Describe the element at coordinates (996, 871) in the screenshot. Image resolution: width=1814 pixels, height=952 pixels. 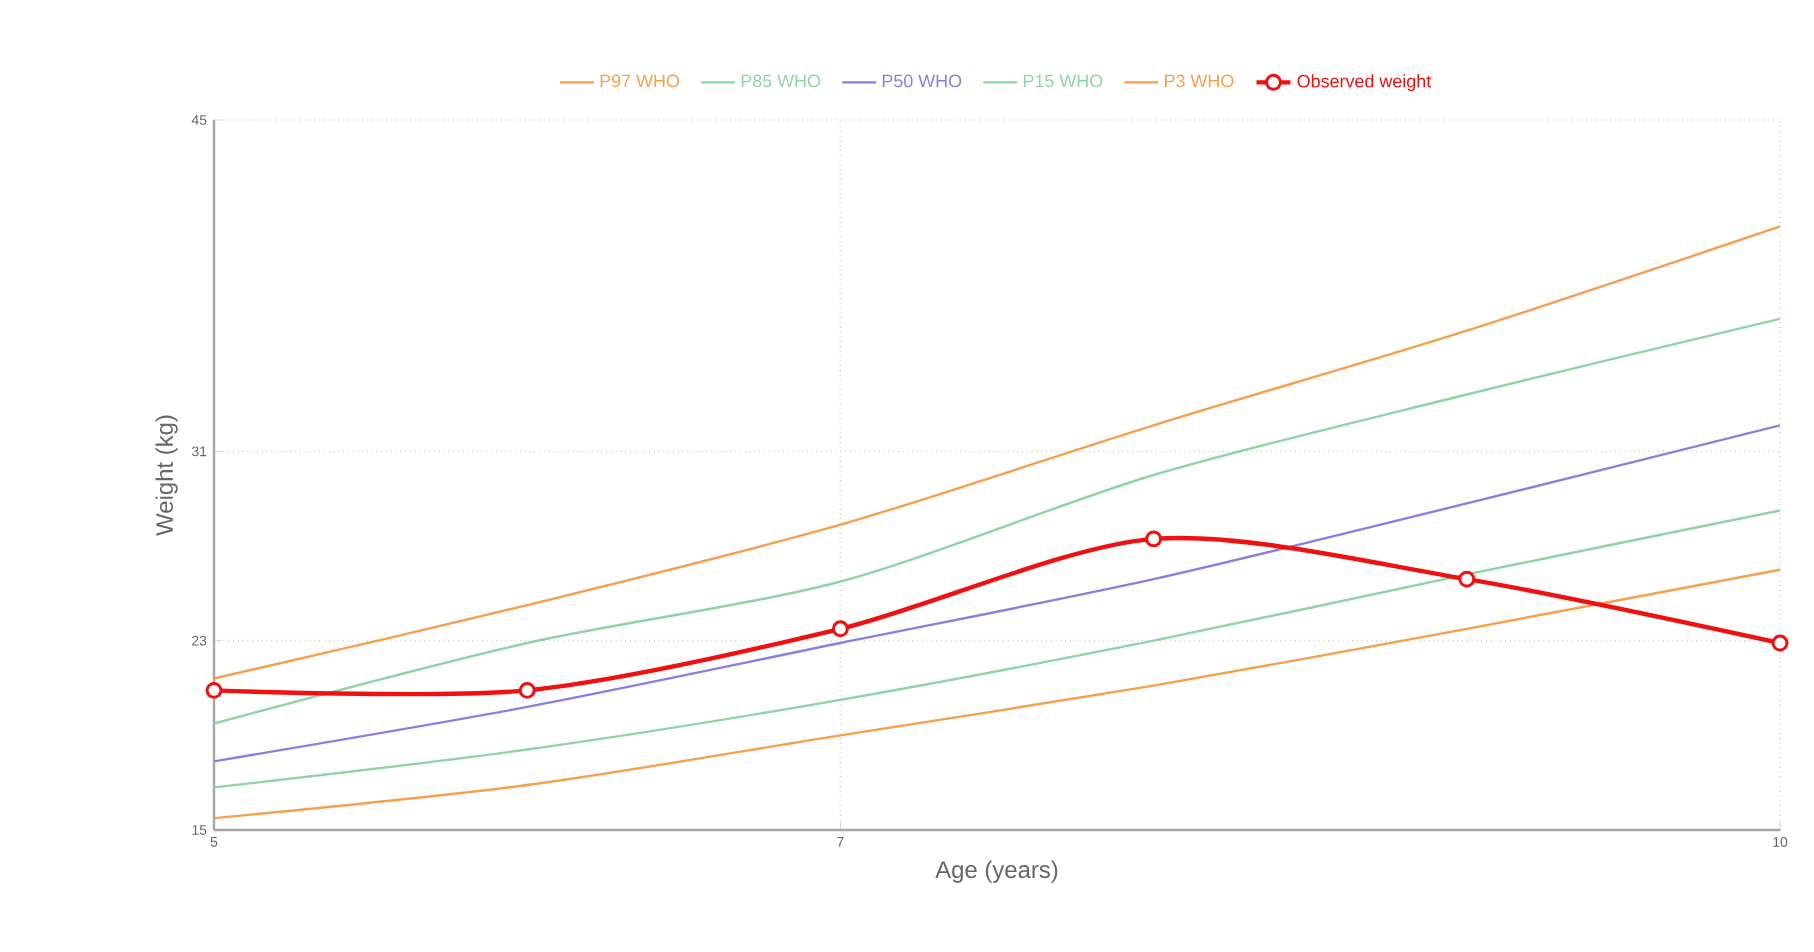
I see `x-axis-title: Age (years)` at that location.